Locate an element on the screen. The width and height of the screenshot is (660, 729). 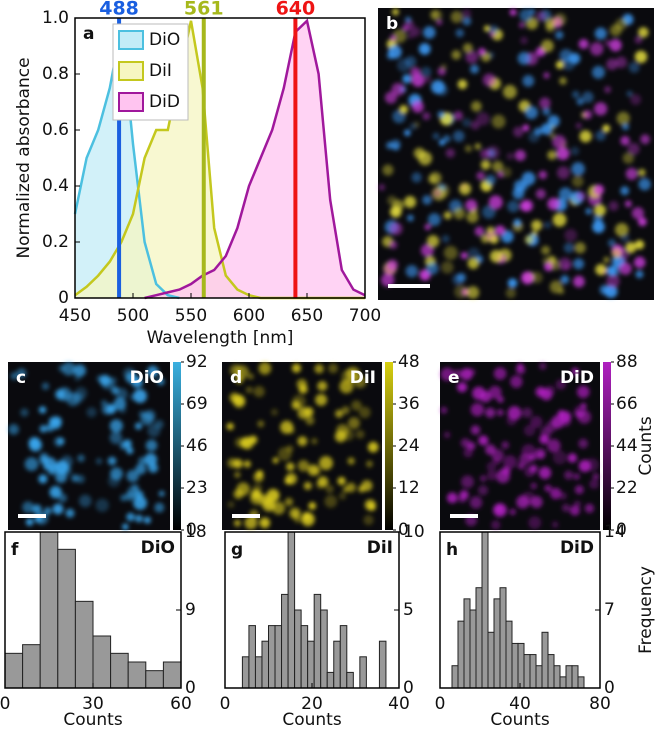
legend-entry: DiO is located at coordinates (164, 40).